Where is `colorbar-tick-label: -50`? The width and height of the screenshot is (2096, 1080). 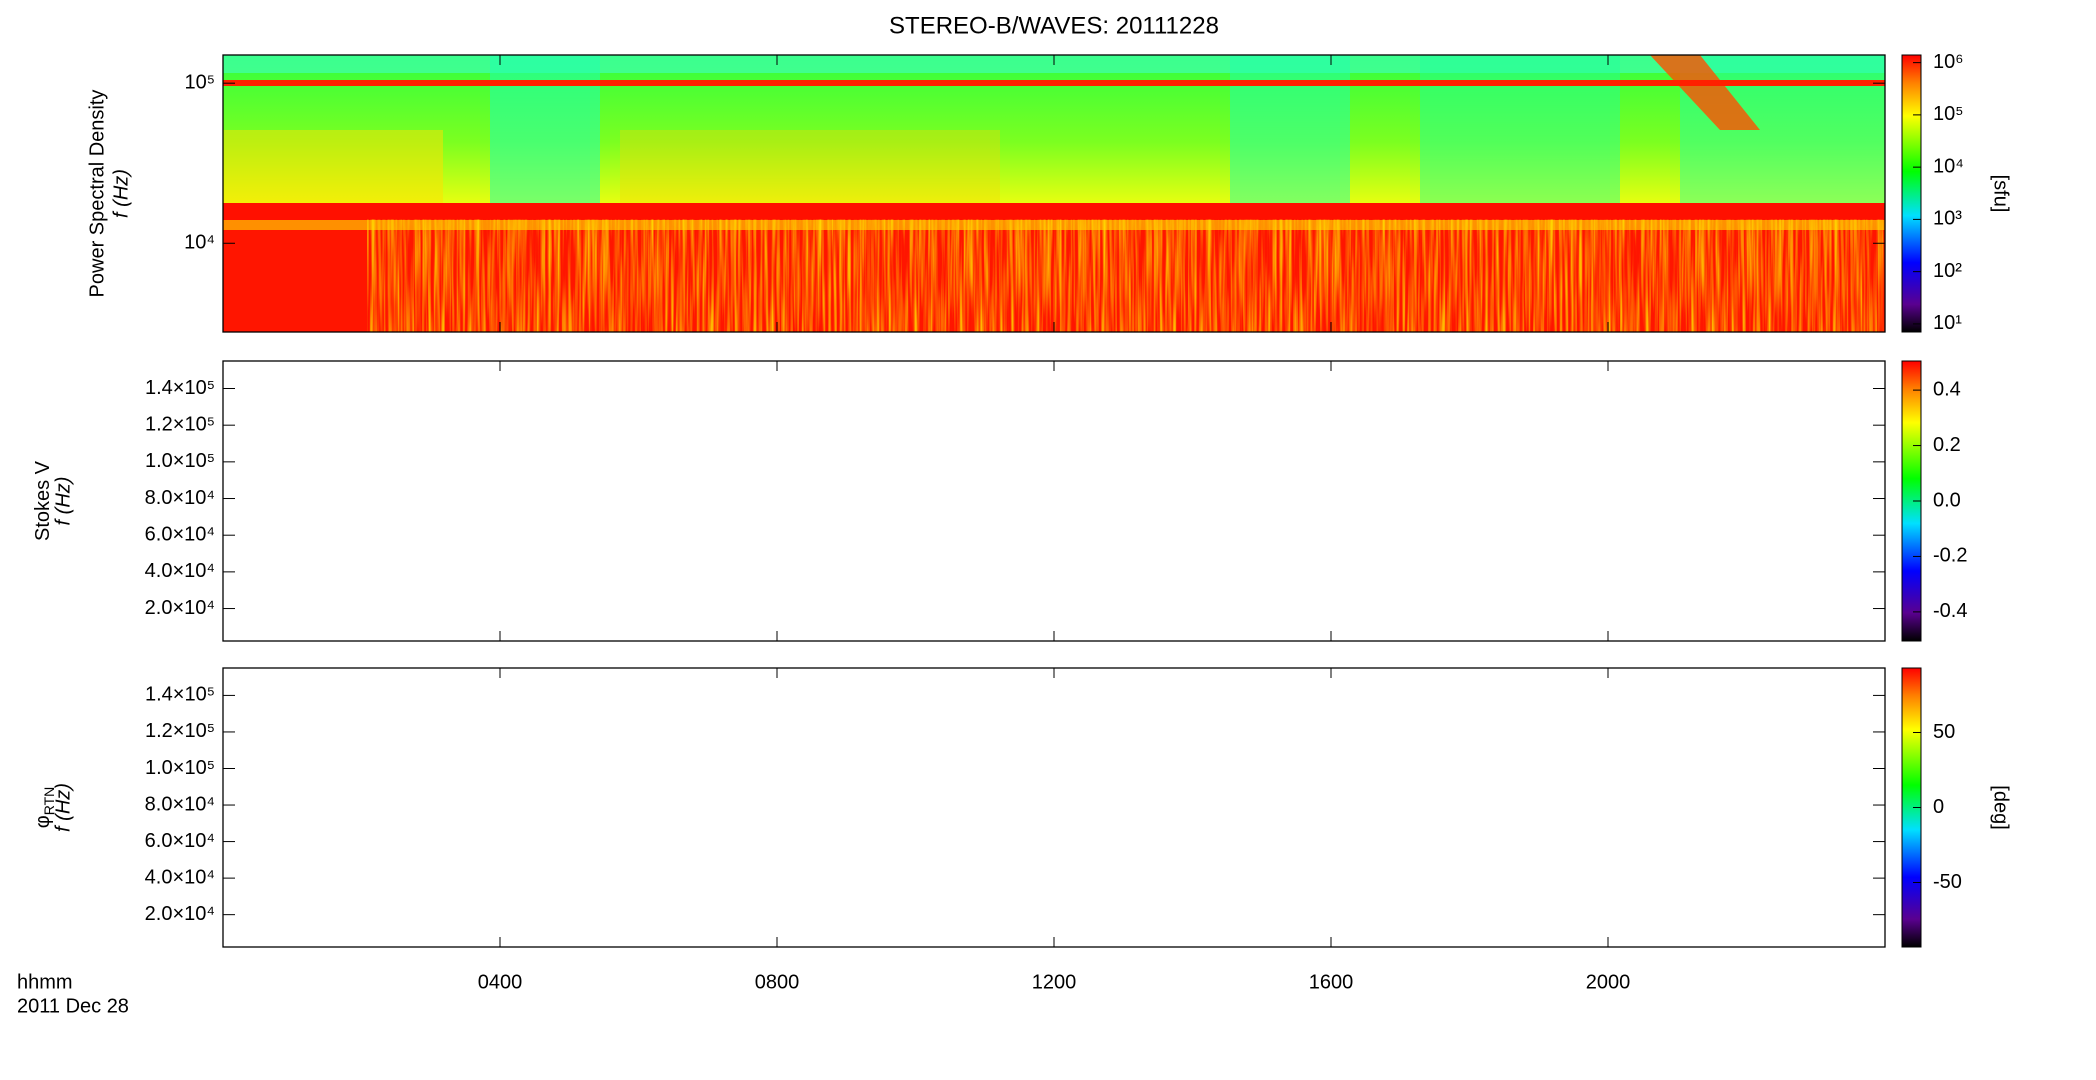 colorbar-tick-label: -50 is located at coordinates (1947, 882).